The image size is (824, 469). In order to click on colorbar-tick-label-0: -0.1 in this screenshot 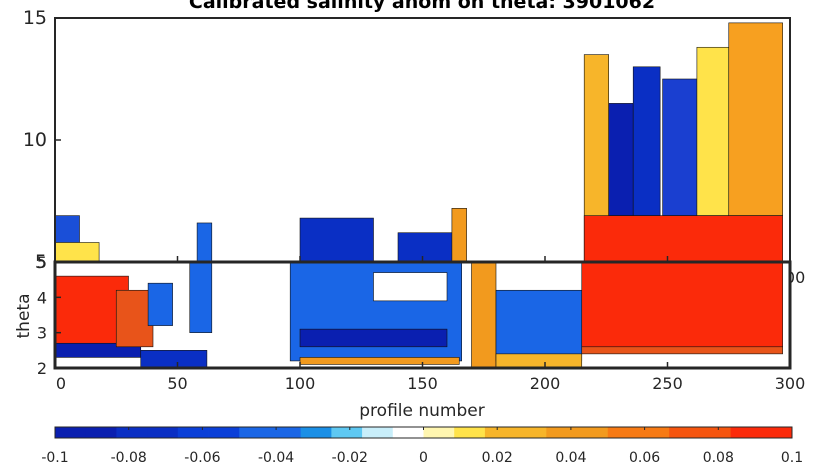, I will do `click(54, 458)`.